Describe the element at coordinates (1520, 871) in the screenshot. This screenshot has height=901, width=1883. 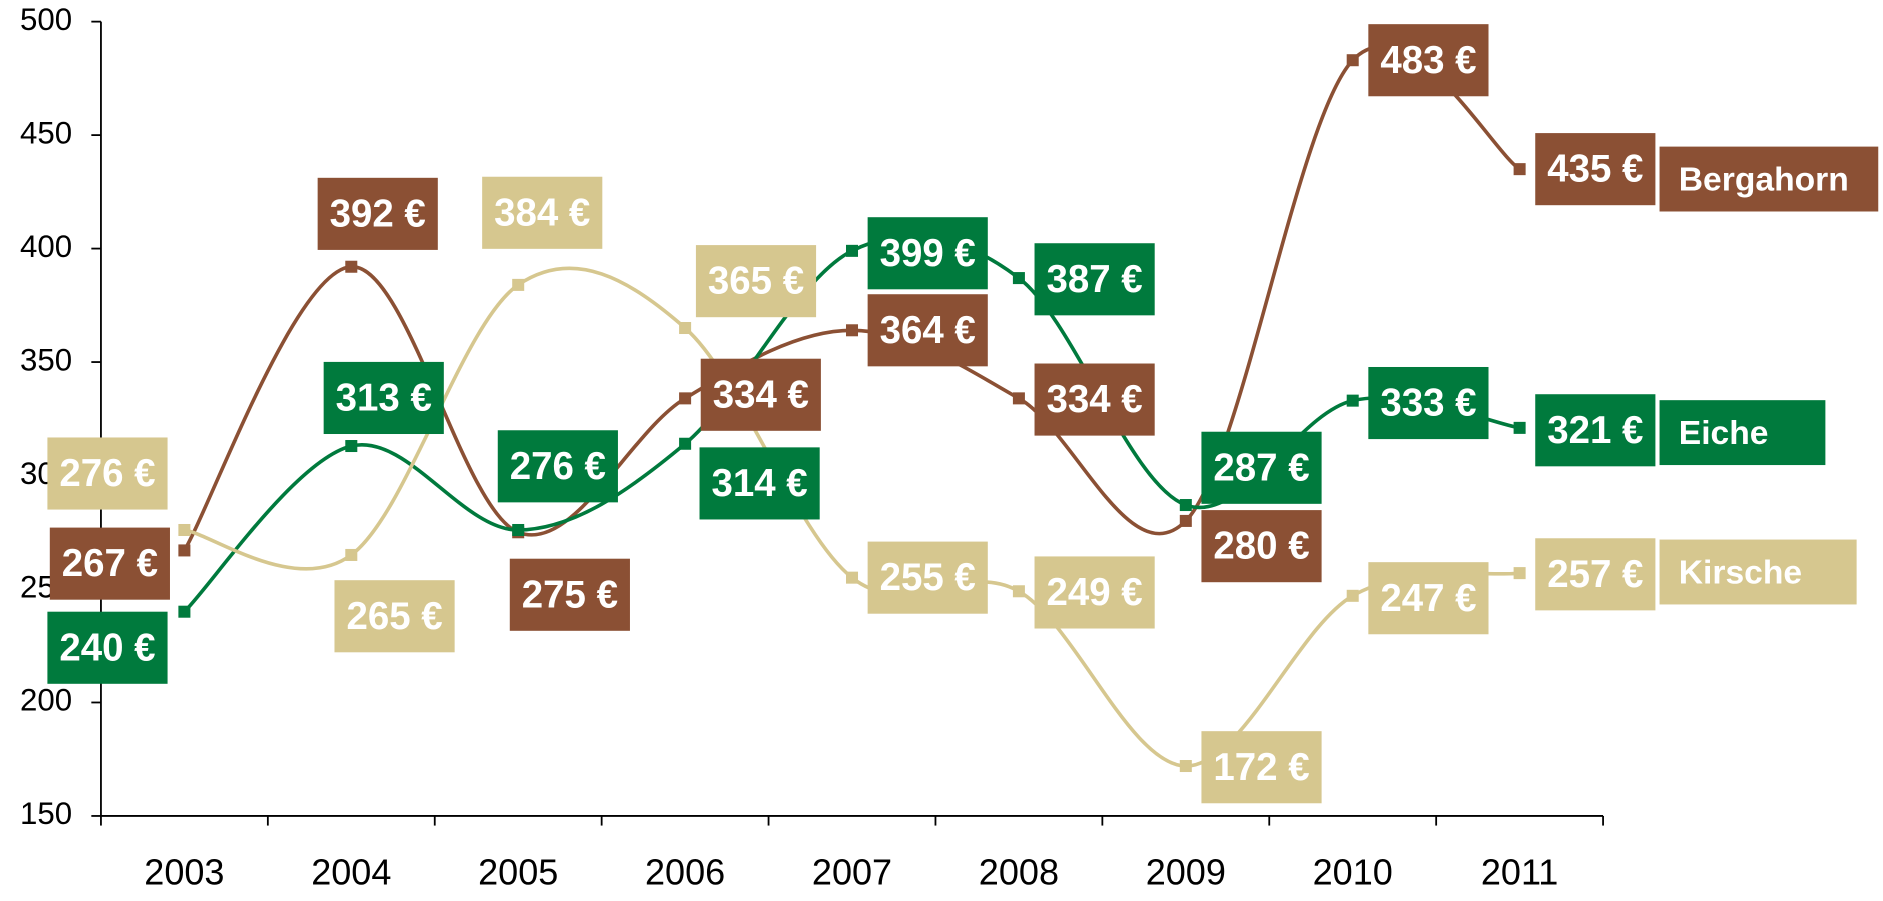
I see `x-tick-label: 2011` at that location.